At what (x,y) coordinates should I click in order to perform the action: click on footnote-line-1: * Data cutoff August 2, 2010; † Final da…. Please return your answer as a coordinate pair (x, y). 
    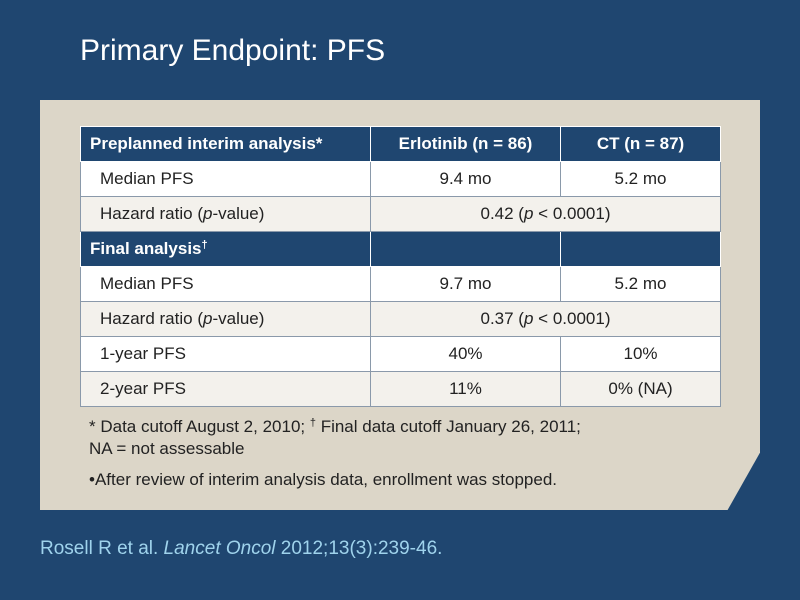
    Looking at the image, I should click on (335, 426).